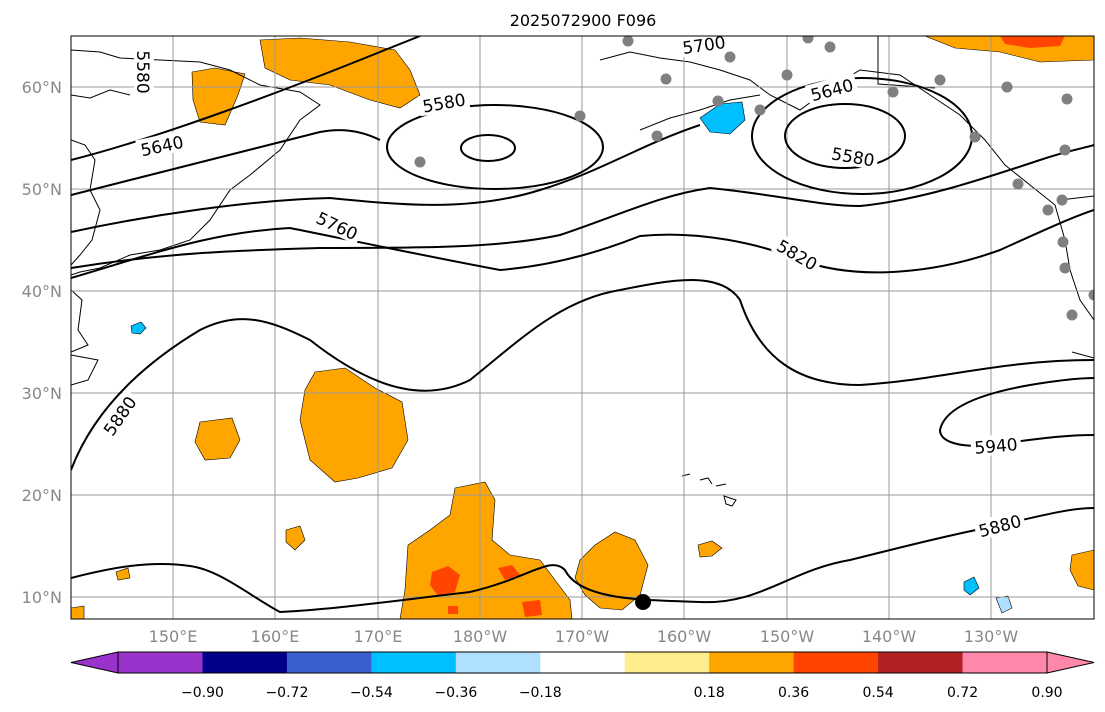  Describe the element at coordinates (709, 693) in the screenshot. I see `colorbar-tick: 0.18` at that location.